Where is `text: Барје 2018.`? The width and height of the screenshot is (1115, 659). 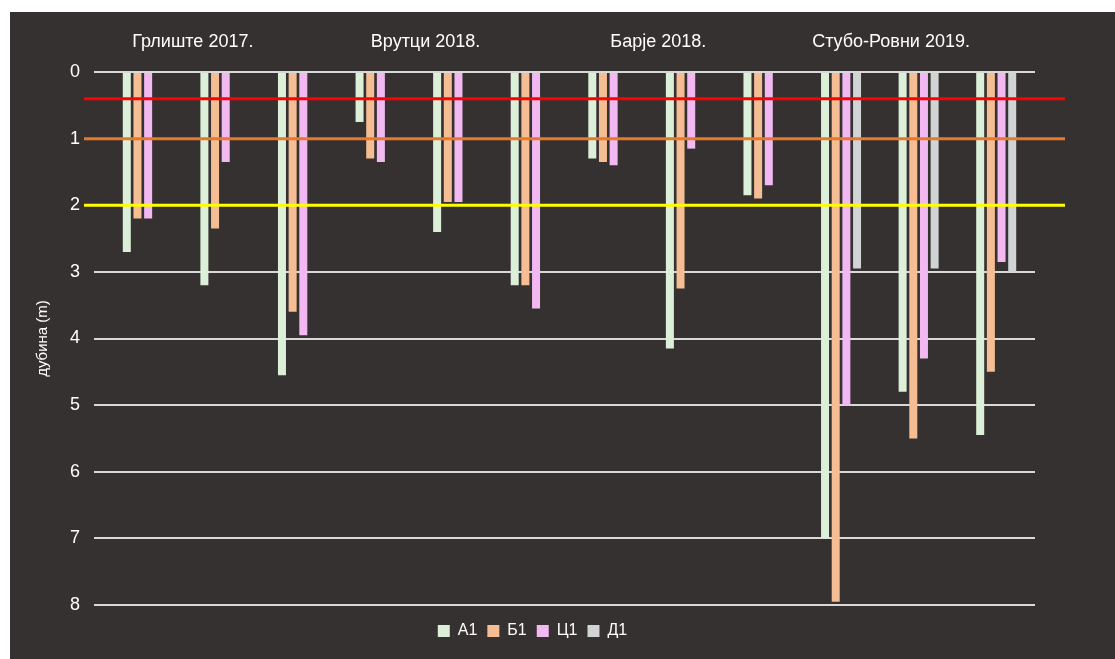 text: Барје 2018. is located at coordinates (658, 40).